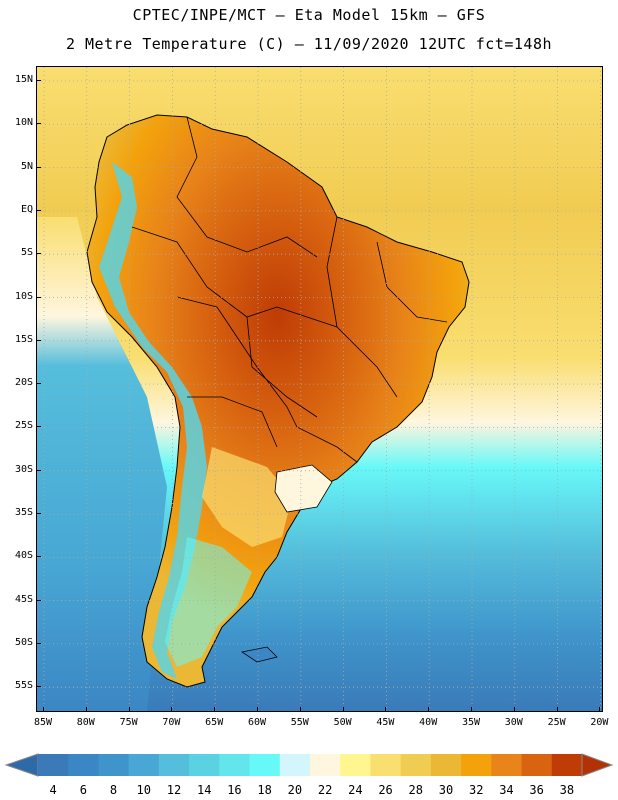 This screenshot has width=618, height=800. What do you see at coordinates (299, 722) in the screenshot?
I see `lon-label: 55W` at bounding box center [299, 722].